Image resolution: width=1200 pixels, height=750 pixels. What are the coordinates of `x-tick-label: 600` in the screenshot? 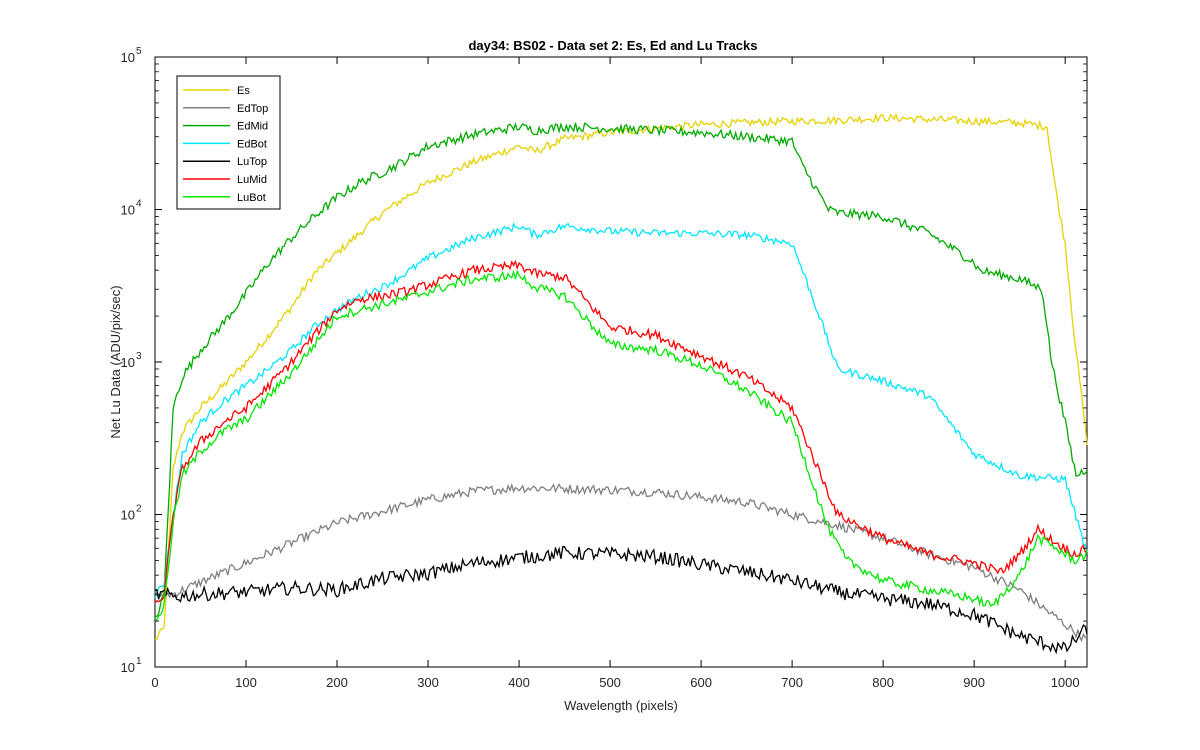 It's located at (701, 682).